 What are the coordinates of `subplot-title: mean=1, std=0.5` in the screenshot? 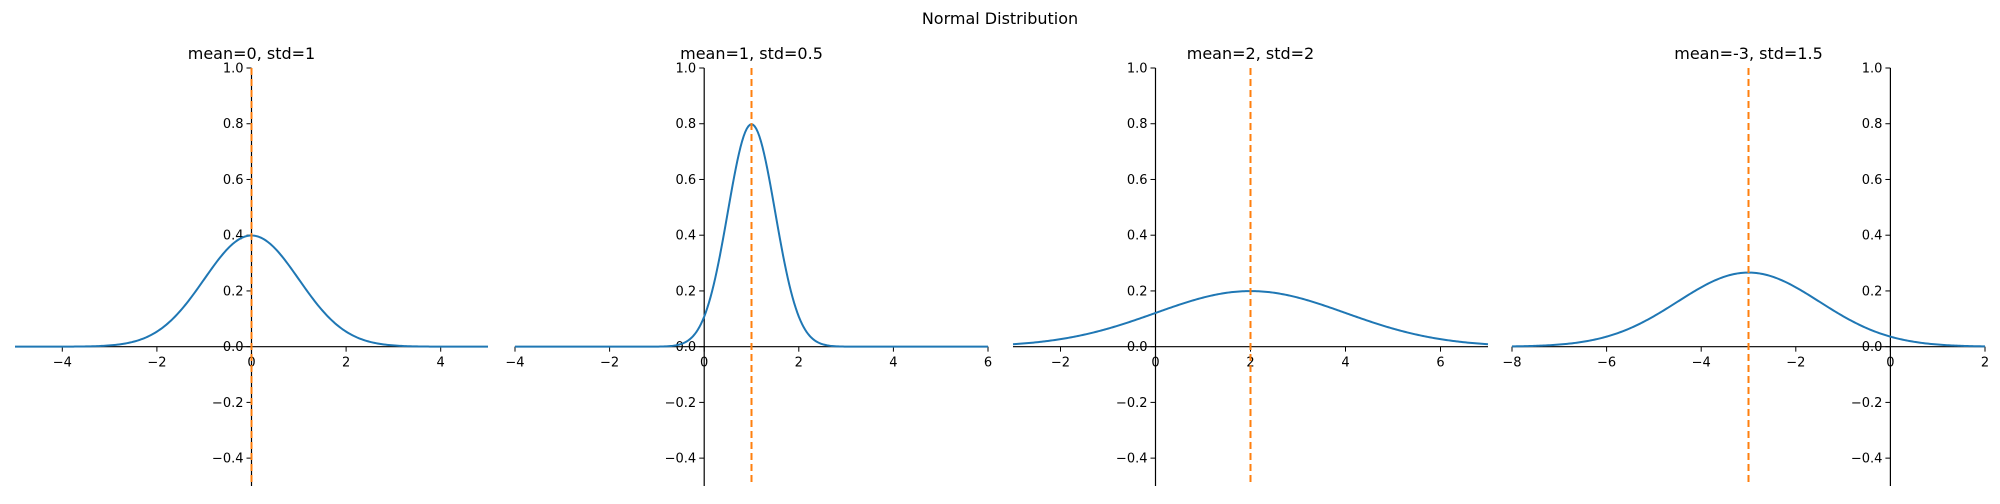 It's located at (751, 53).